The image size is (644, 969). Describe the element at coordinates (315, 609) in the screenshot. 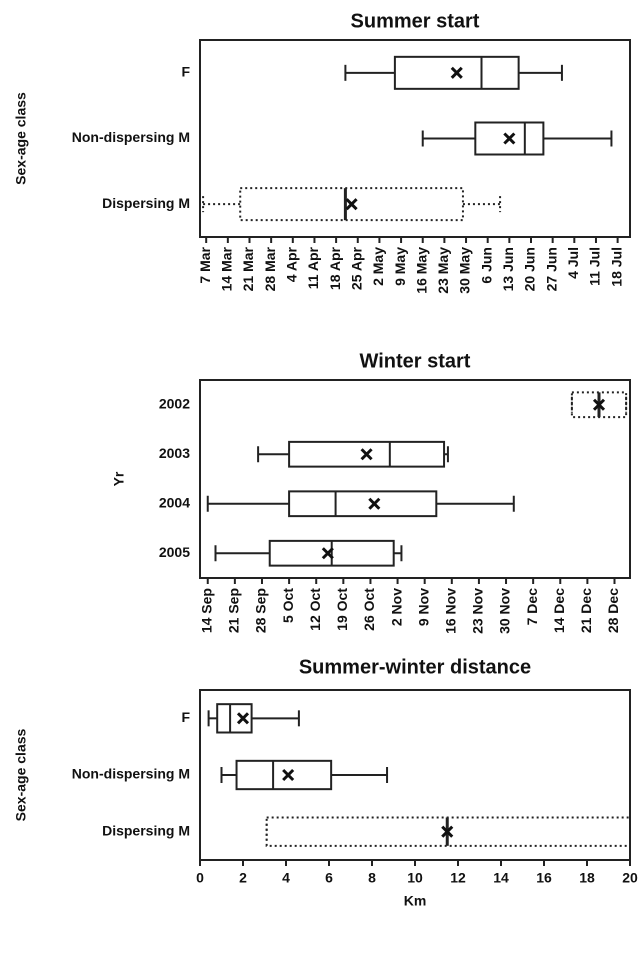

I see `x-tick-label: 12 Oct` at that location.